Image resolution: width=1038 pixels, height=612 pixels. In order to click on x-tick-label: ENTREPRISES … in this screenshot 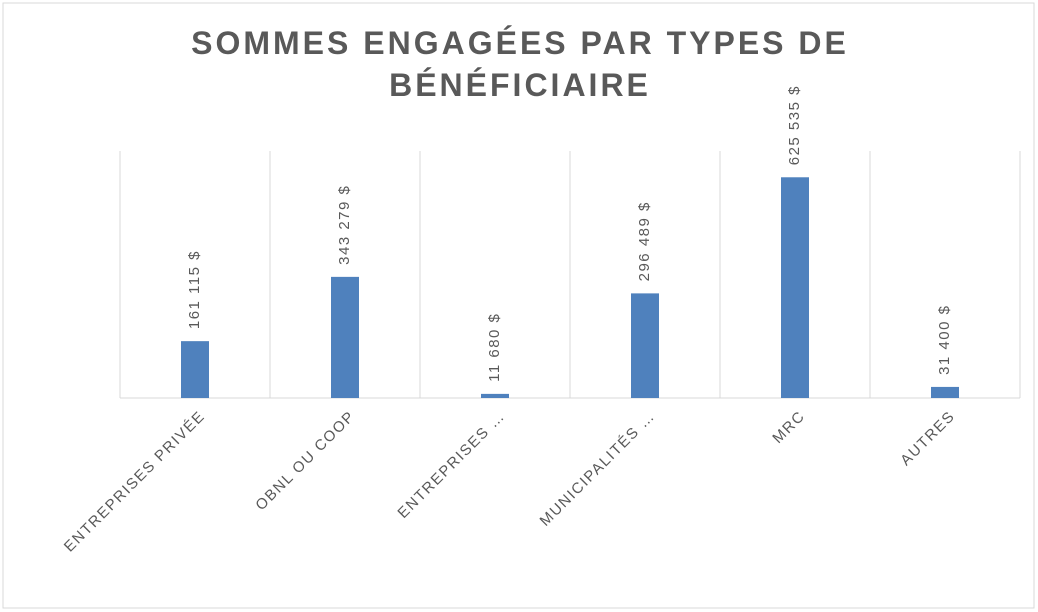, I will do `click(451, 465)`.